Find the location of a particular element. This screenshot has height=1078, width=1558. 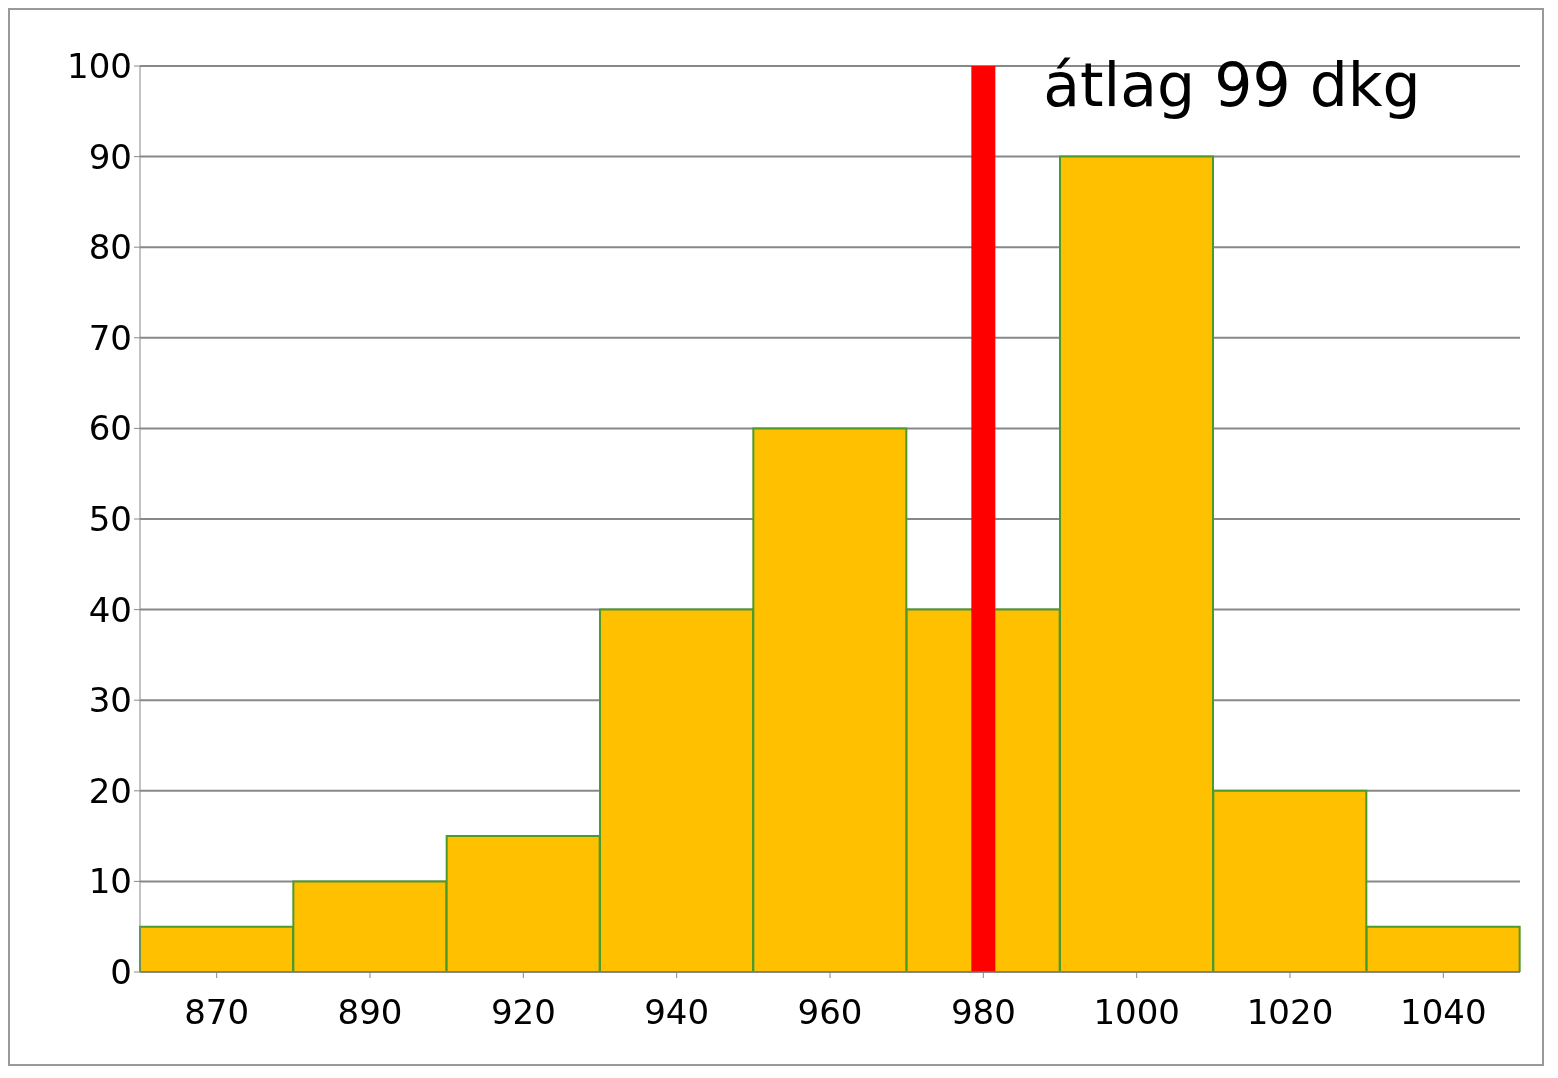

x-tick-label: 980 is located at coordinates (983, 1012).